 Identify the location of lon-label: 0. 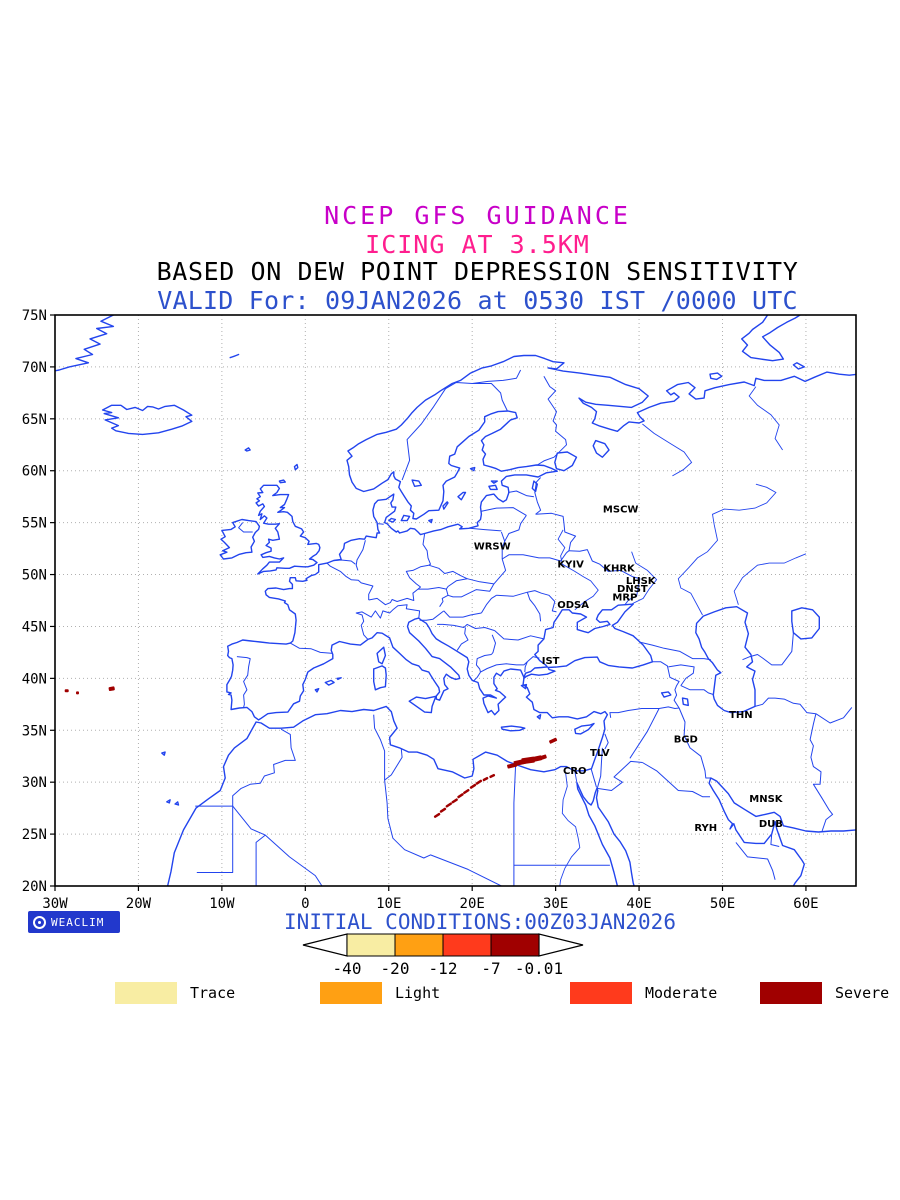
(305, 904).